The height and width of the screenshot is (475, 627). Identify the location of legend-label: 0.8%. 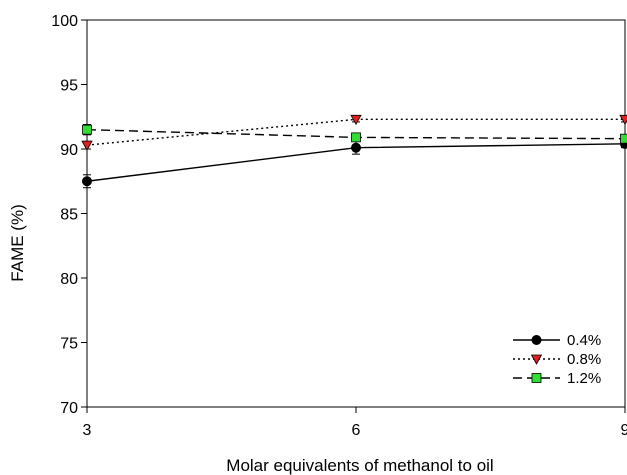
(584, 359).